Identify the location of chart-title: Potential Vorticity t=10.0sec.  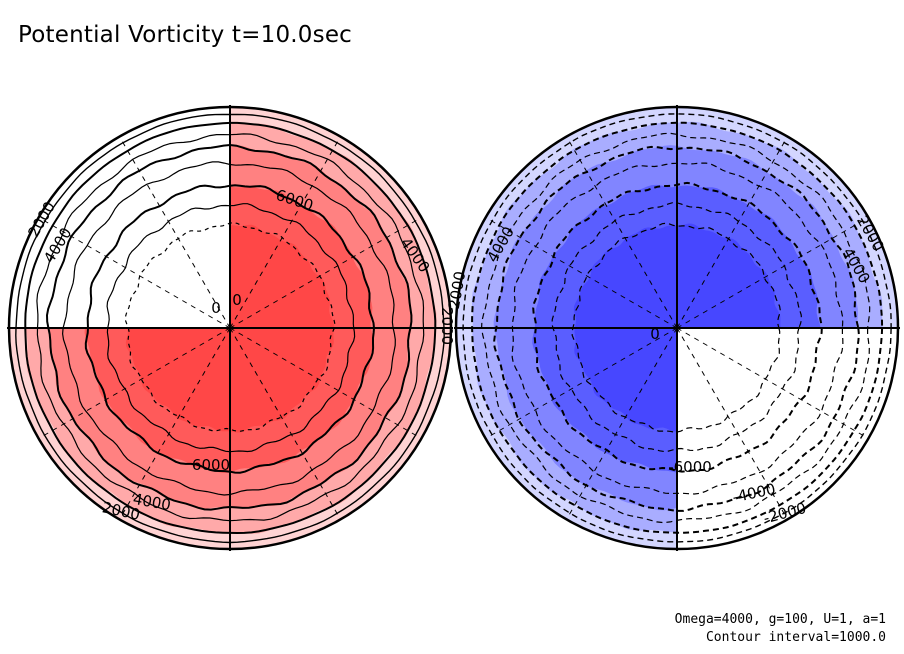
(185, 35).